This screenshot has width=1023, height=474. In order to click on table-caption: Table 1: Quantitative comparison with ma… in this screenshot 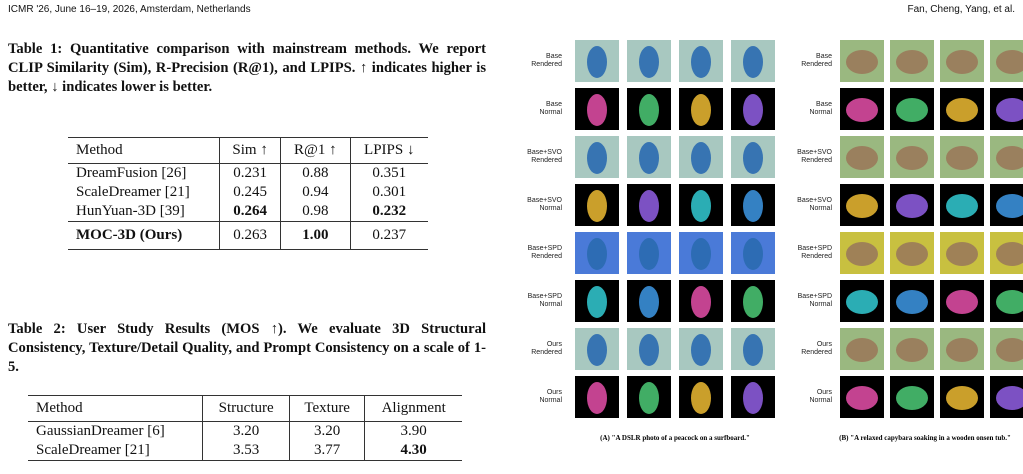, I will do `click(247, 68)`.